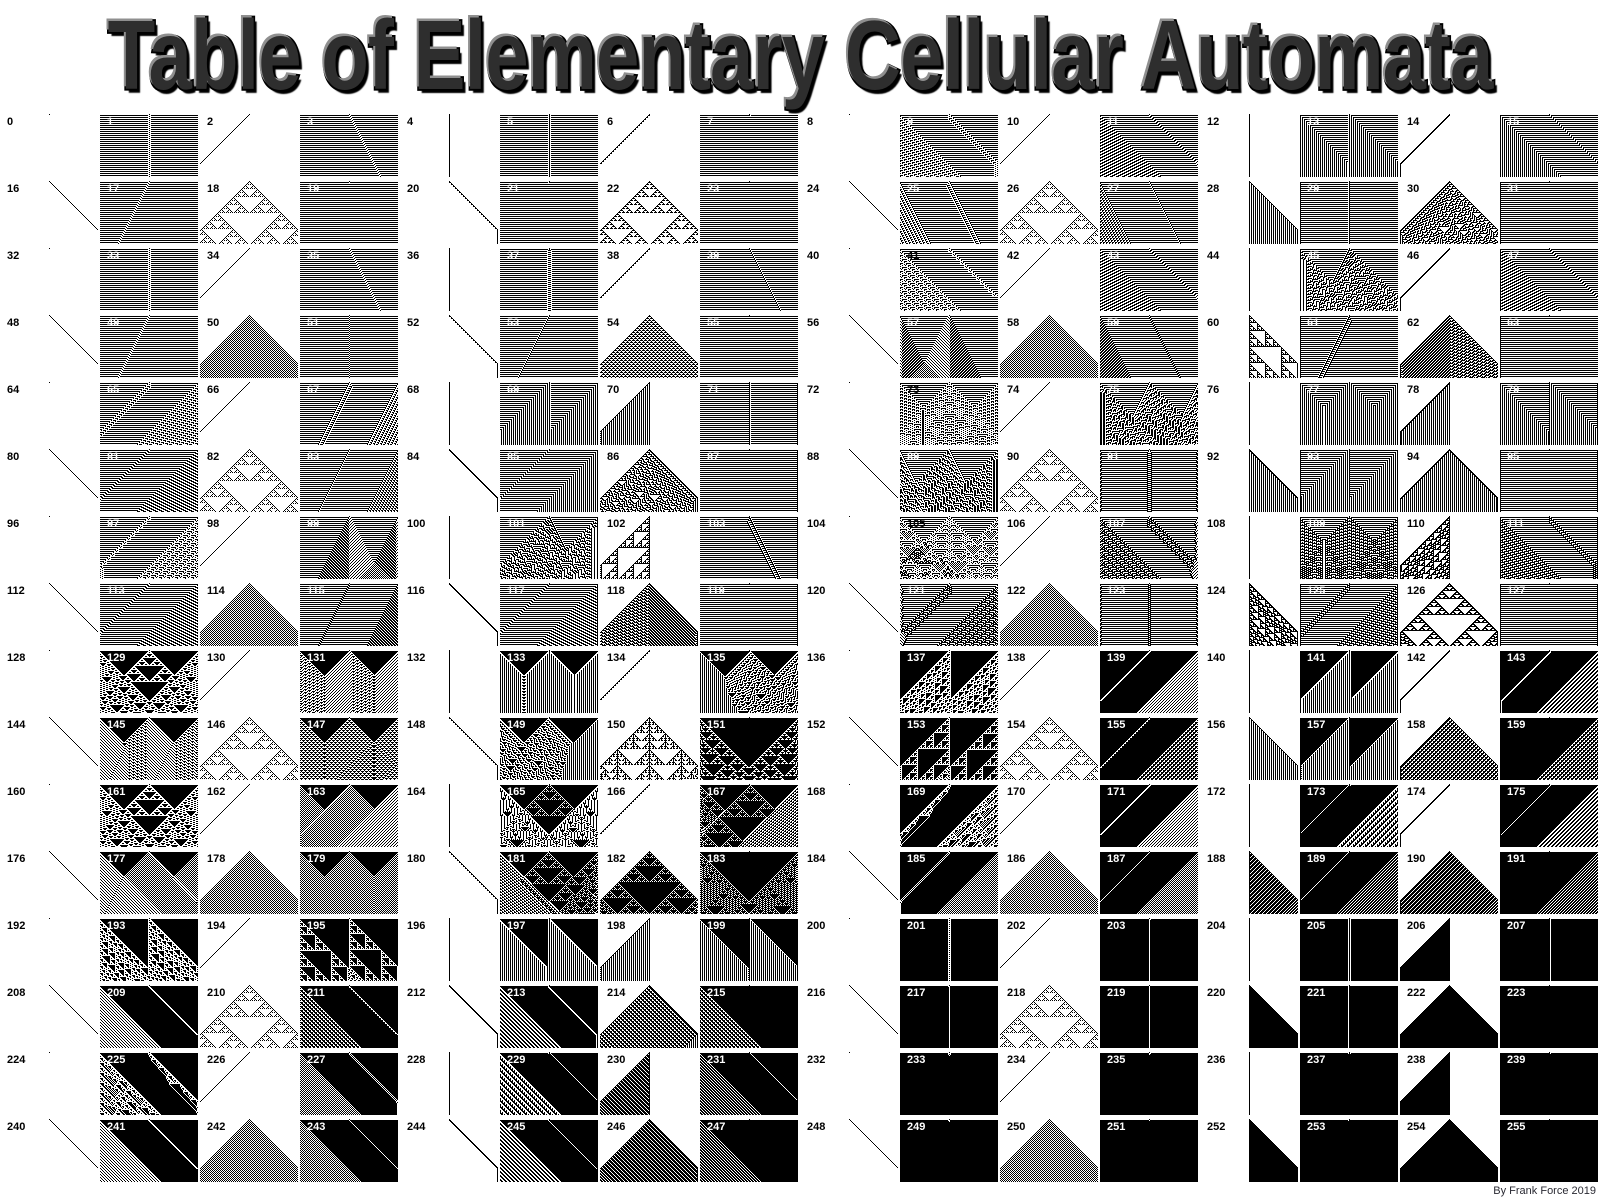 The width and height of the screenshot is (1600, 1200). I want to click on ca-cell: 65, so click(149, 413).